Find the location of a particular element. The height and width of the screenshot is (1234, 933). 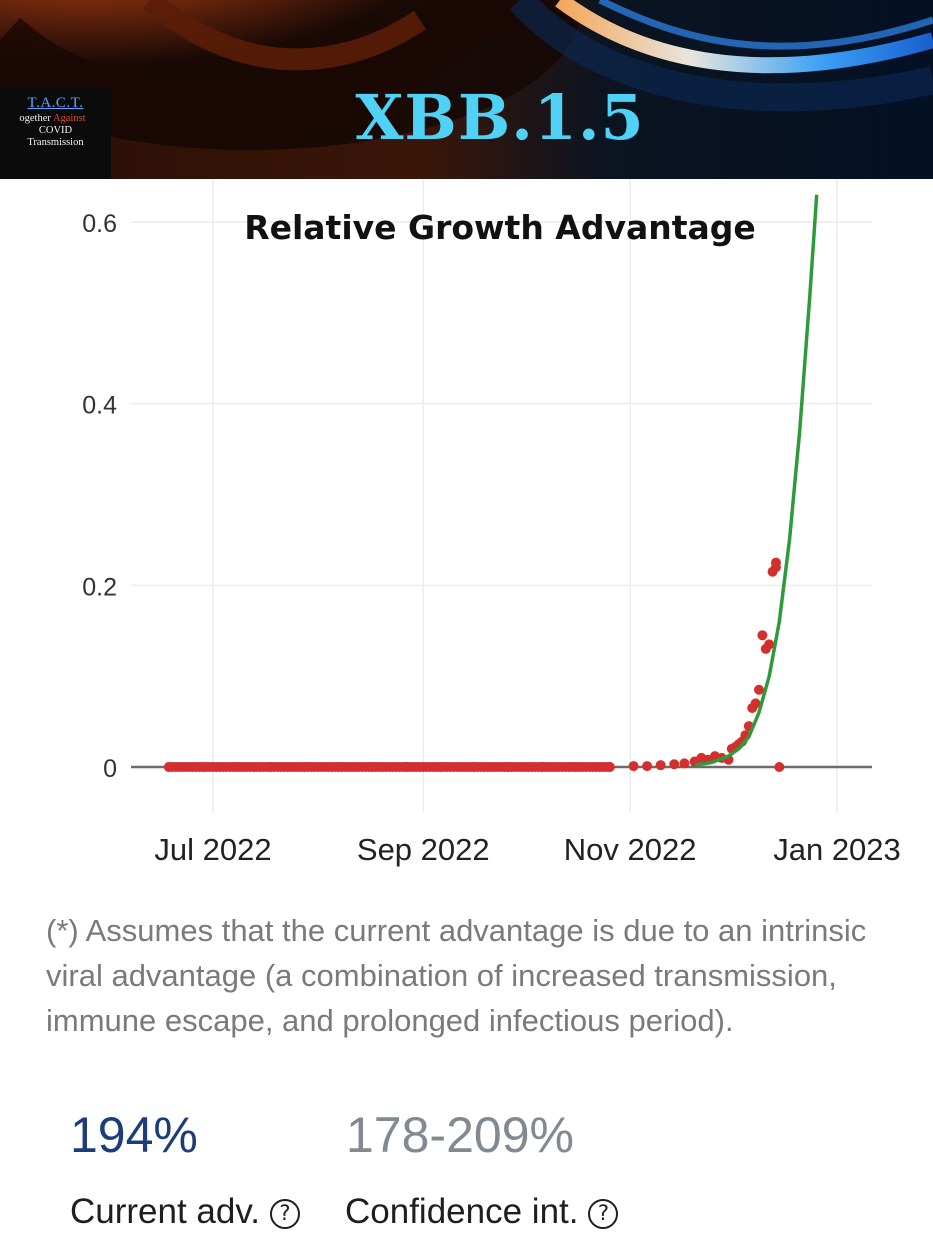

current-advantage-label-text: Current adv. is located at coordinates (165, 1211).